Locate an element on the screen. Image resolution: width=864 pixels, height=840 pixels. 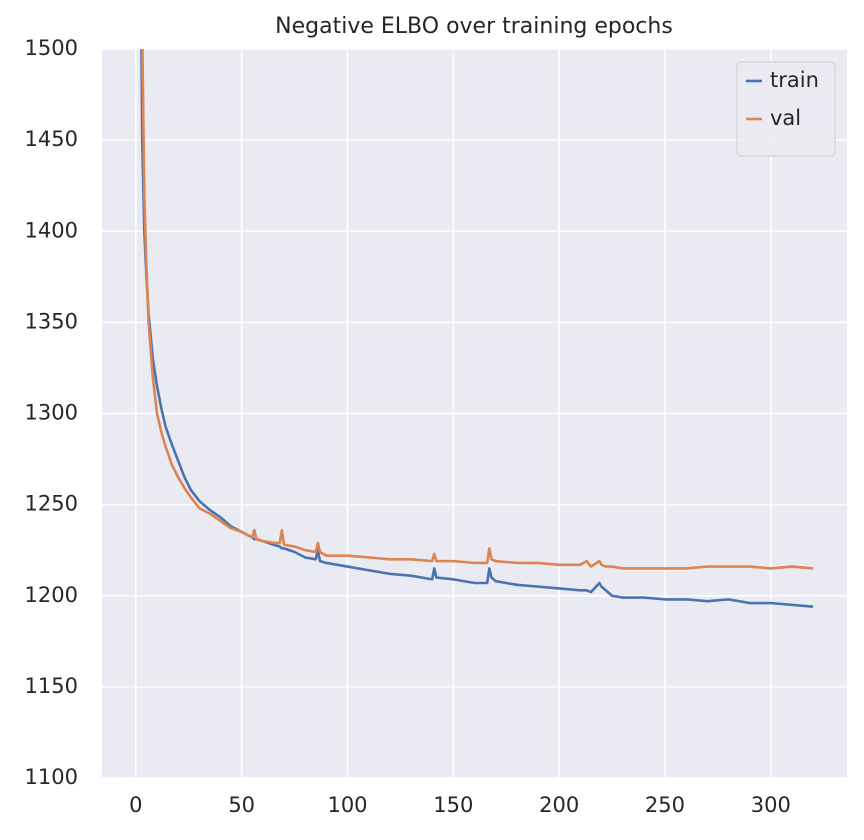
y-tick-label: 1350 is located at coordinates (51, 321).